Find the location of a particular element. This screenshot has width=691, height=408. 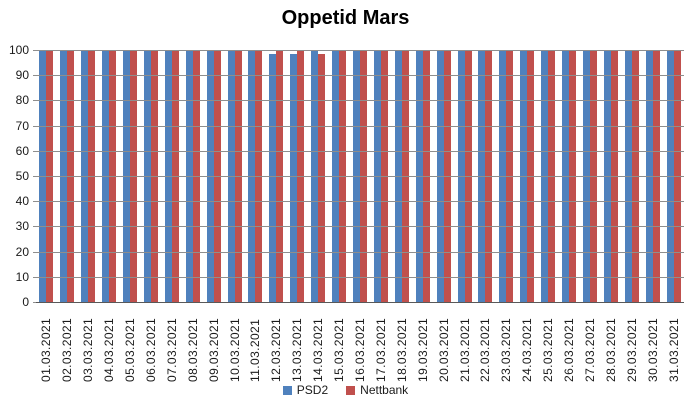

x-axis-label-17.03.2021: 17.03.2021 is located at coordinates (380, 349).